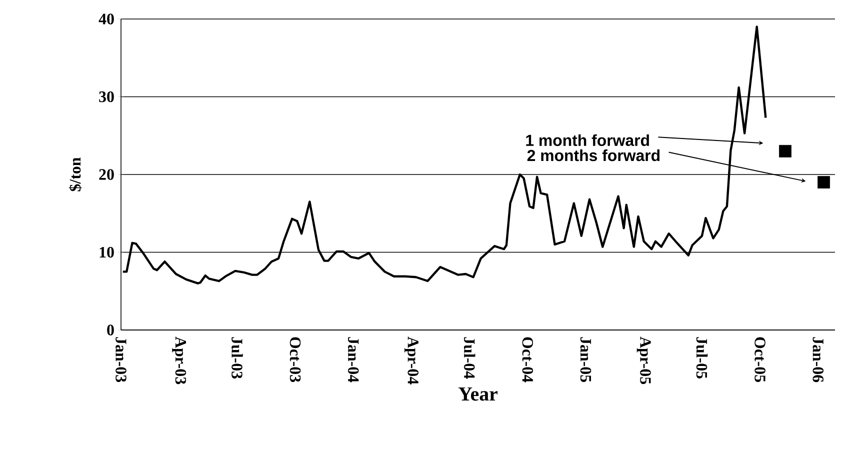 The width and height of the screenshot is (843, 463). I want to click on x-tick-label: Jan-05, so click(586, 359).